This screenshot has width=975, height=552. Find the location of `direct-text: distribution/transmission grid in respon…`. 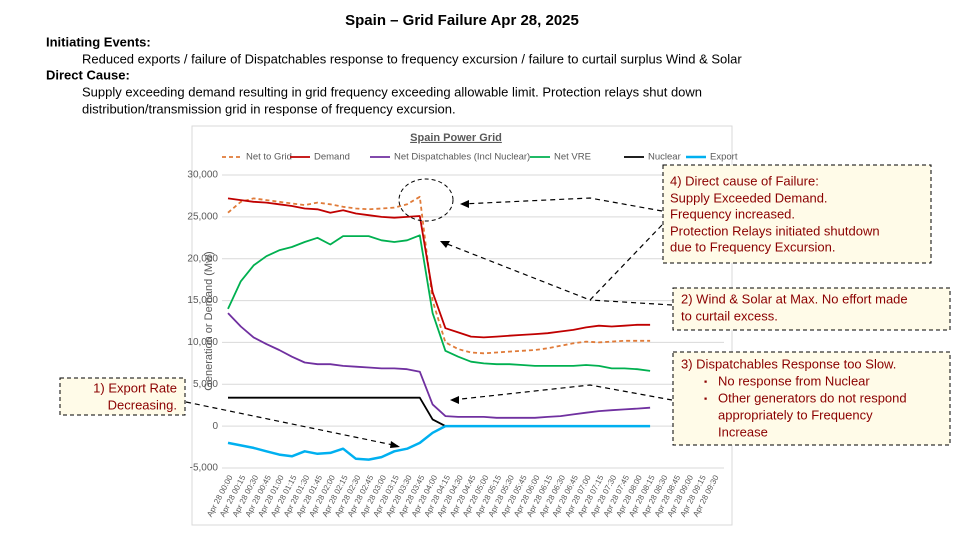

direct-text: distribution/transmission grid in respon… is located at coordinates (269, 108).